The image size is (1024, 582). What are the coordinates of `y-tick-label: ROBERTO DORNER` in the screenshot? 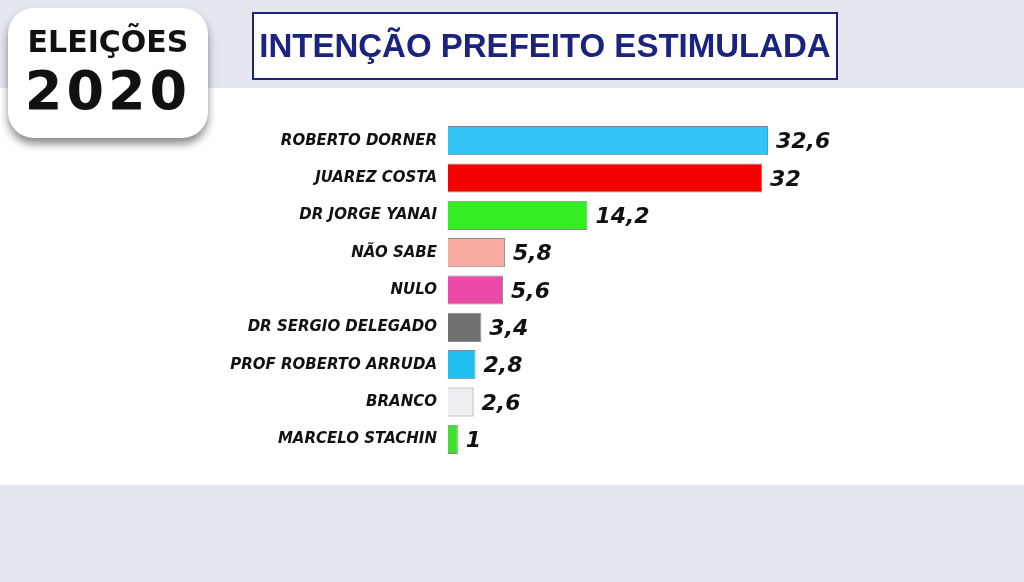 It's located at (358, 139).